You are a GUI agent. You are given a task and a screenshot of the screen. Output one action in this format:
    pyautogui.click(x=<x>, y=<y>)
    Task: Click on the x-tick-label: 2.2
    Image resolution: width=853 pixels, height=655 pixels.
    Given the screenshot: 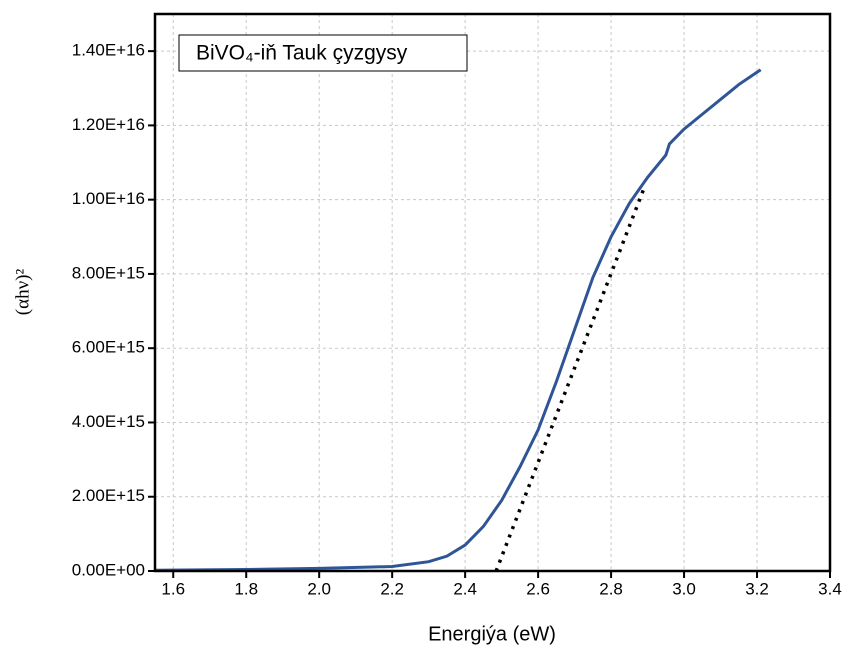 What is the action you would take?
    pyautogui.click(x=392, y=588)
    